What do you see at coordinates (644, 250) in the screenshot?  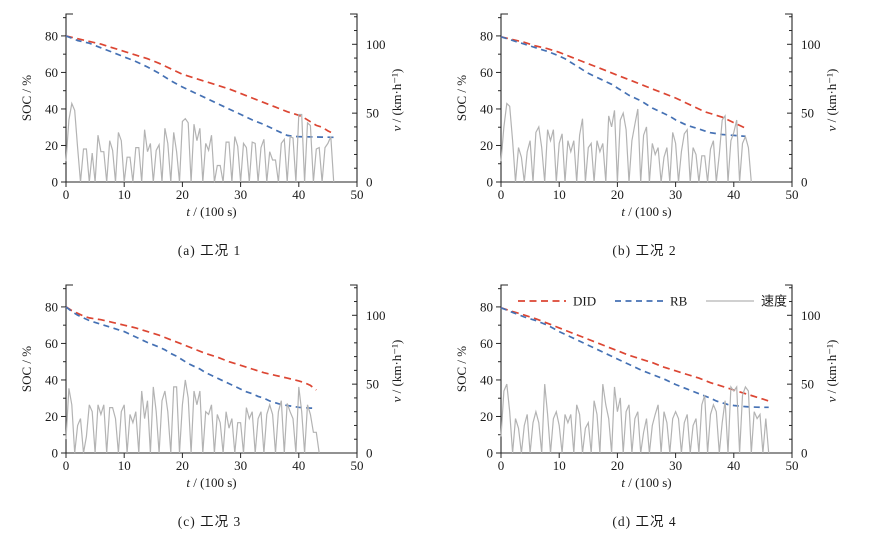 I see `caption-b: (b) 工况 2` at bounding box center [644, 250].